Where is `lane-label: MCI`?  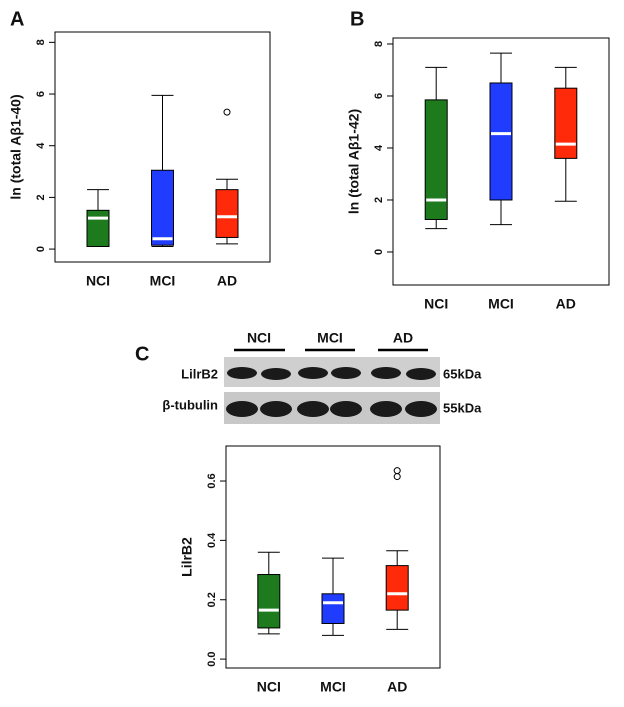
lane-label: MCI is located at coordinates (330, 338).